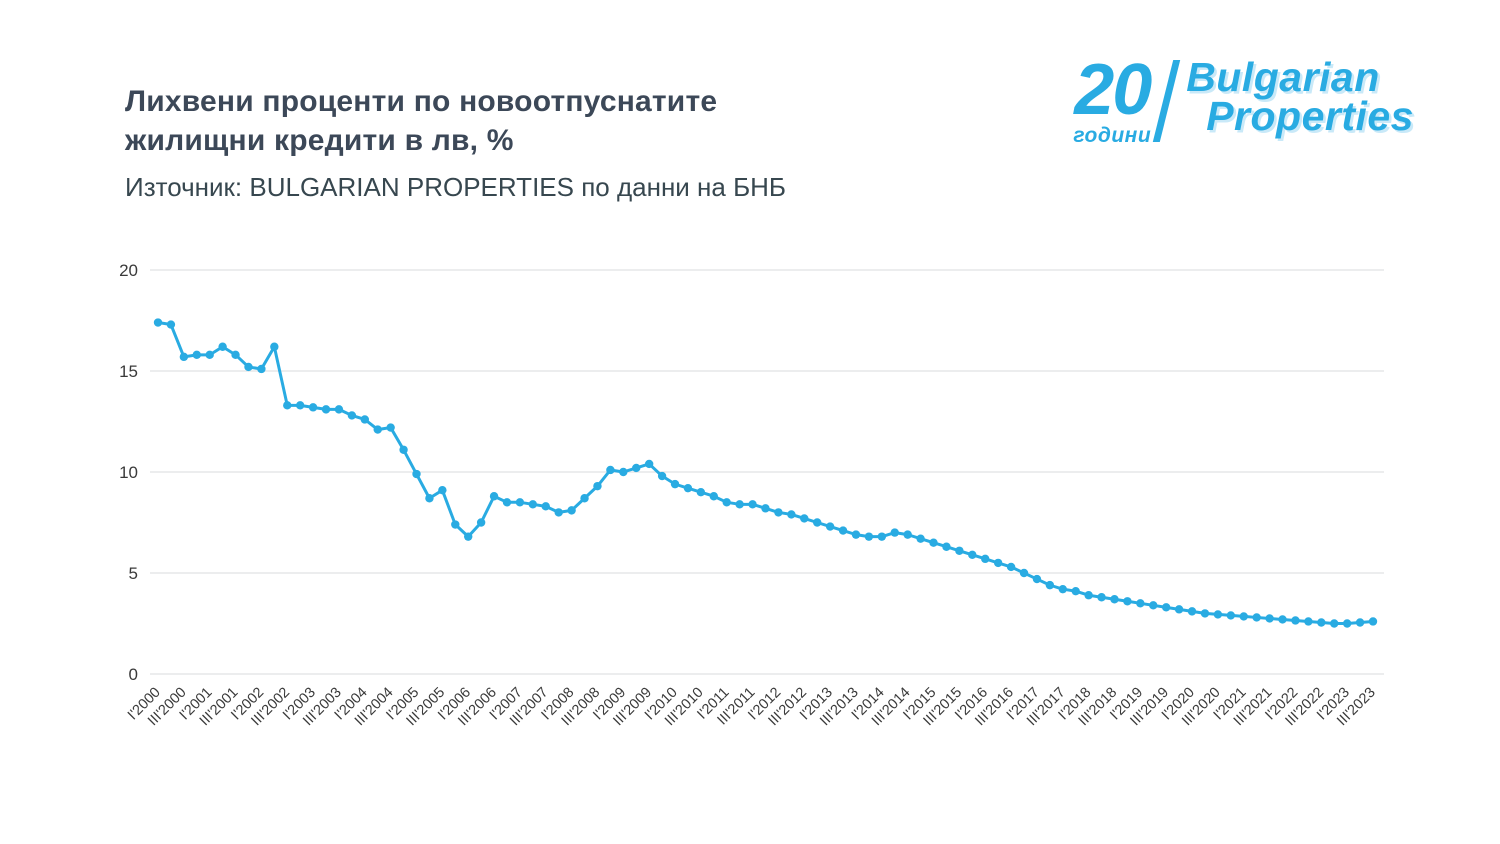 The width and height of the screenshot is (1500, 844). I want to click on logo-anniversary-years-label: години, so click(1112, 136).